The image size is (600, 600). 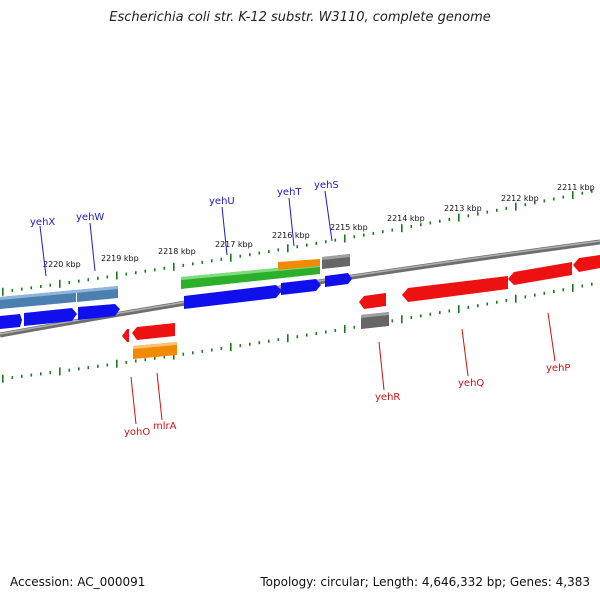 I want to click on kbp-label-2211: 2211 kbp, so click(x=576, y=187).